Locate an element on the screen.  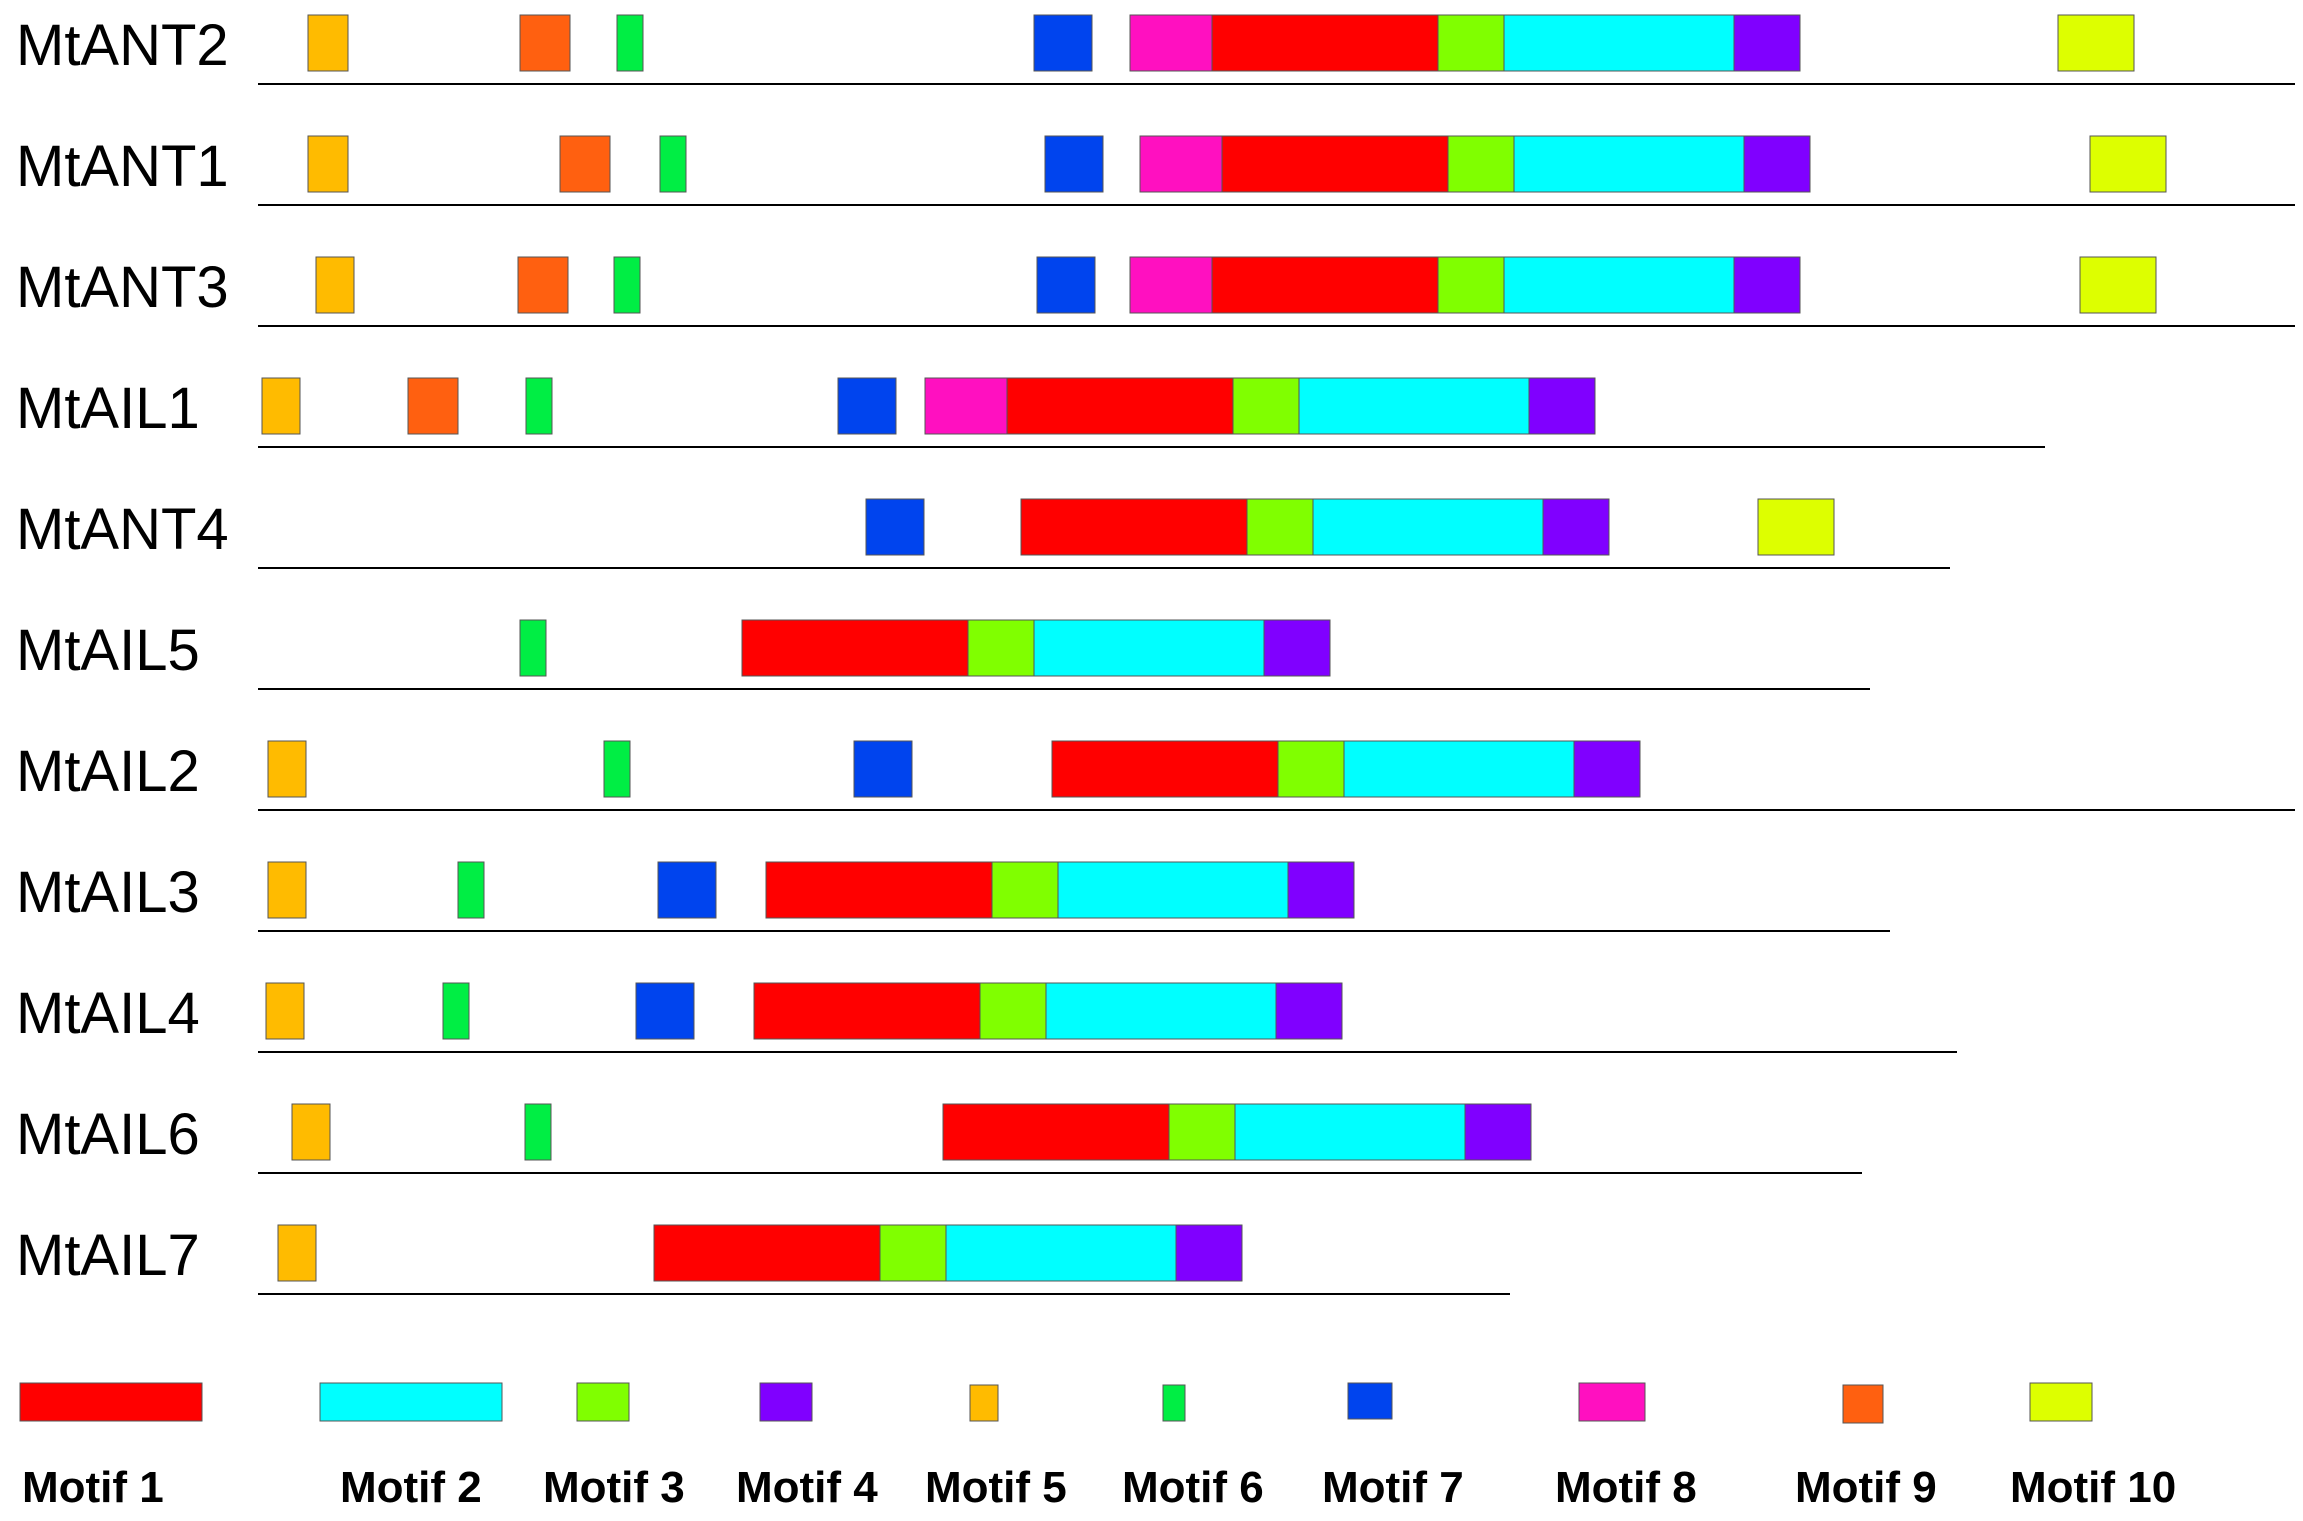
gene-label: MtAIL1 is located at coordinates (108, 408).